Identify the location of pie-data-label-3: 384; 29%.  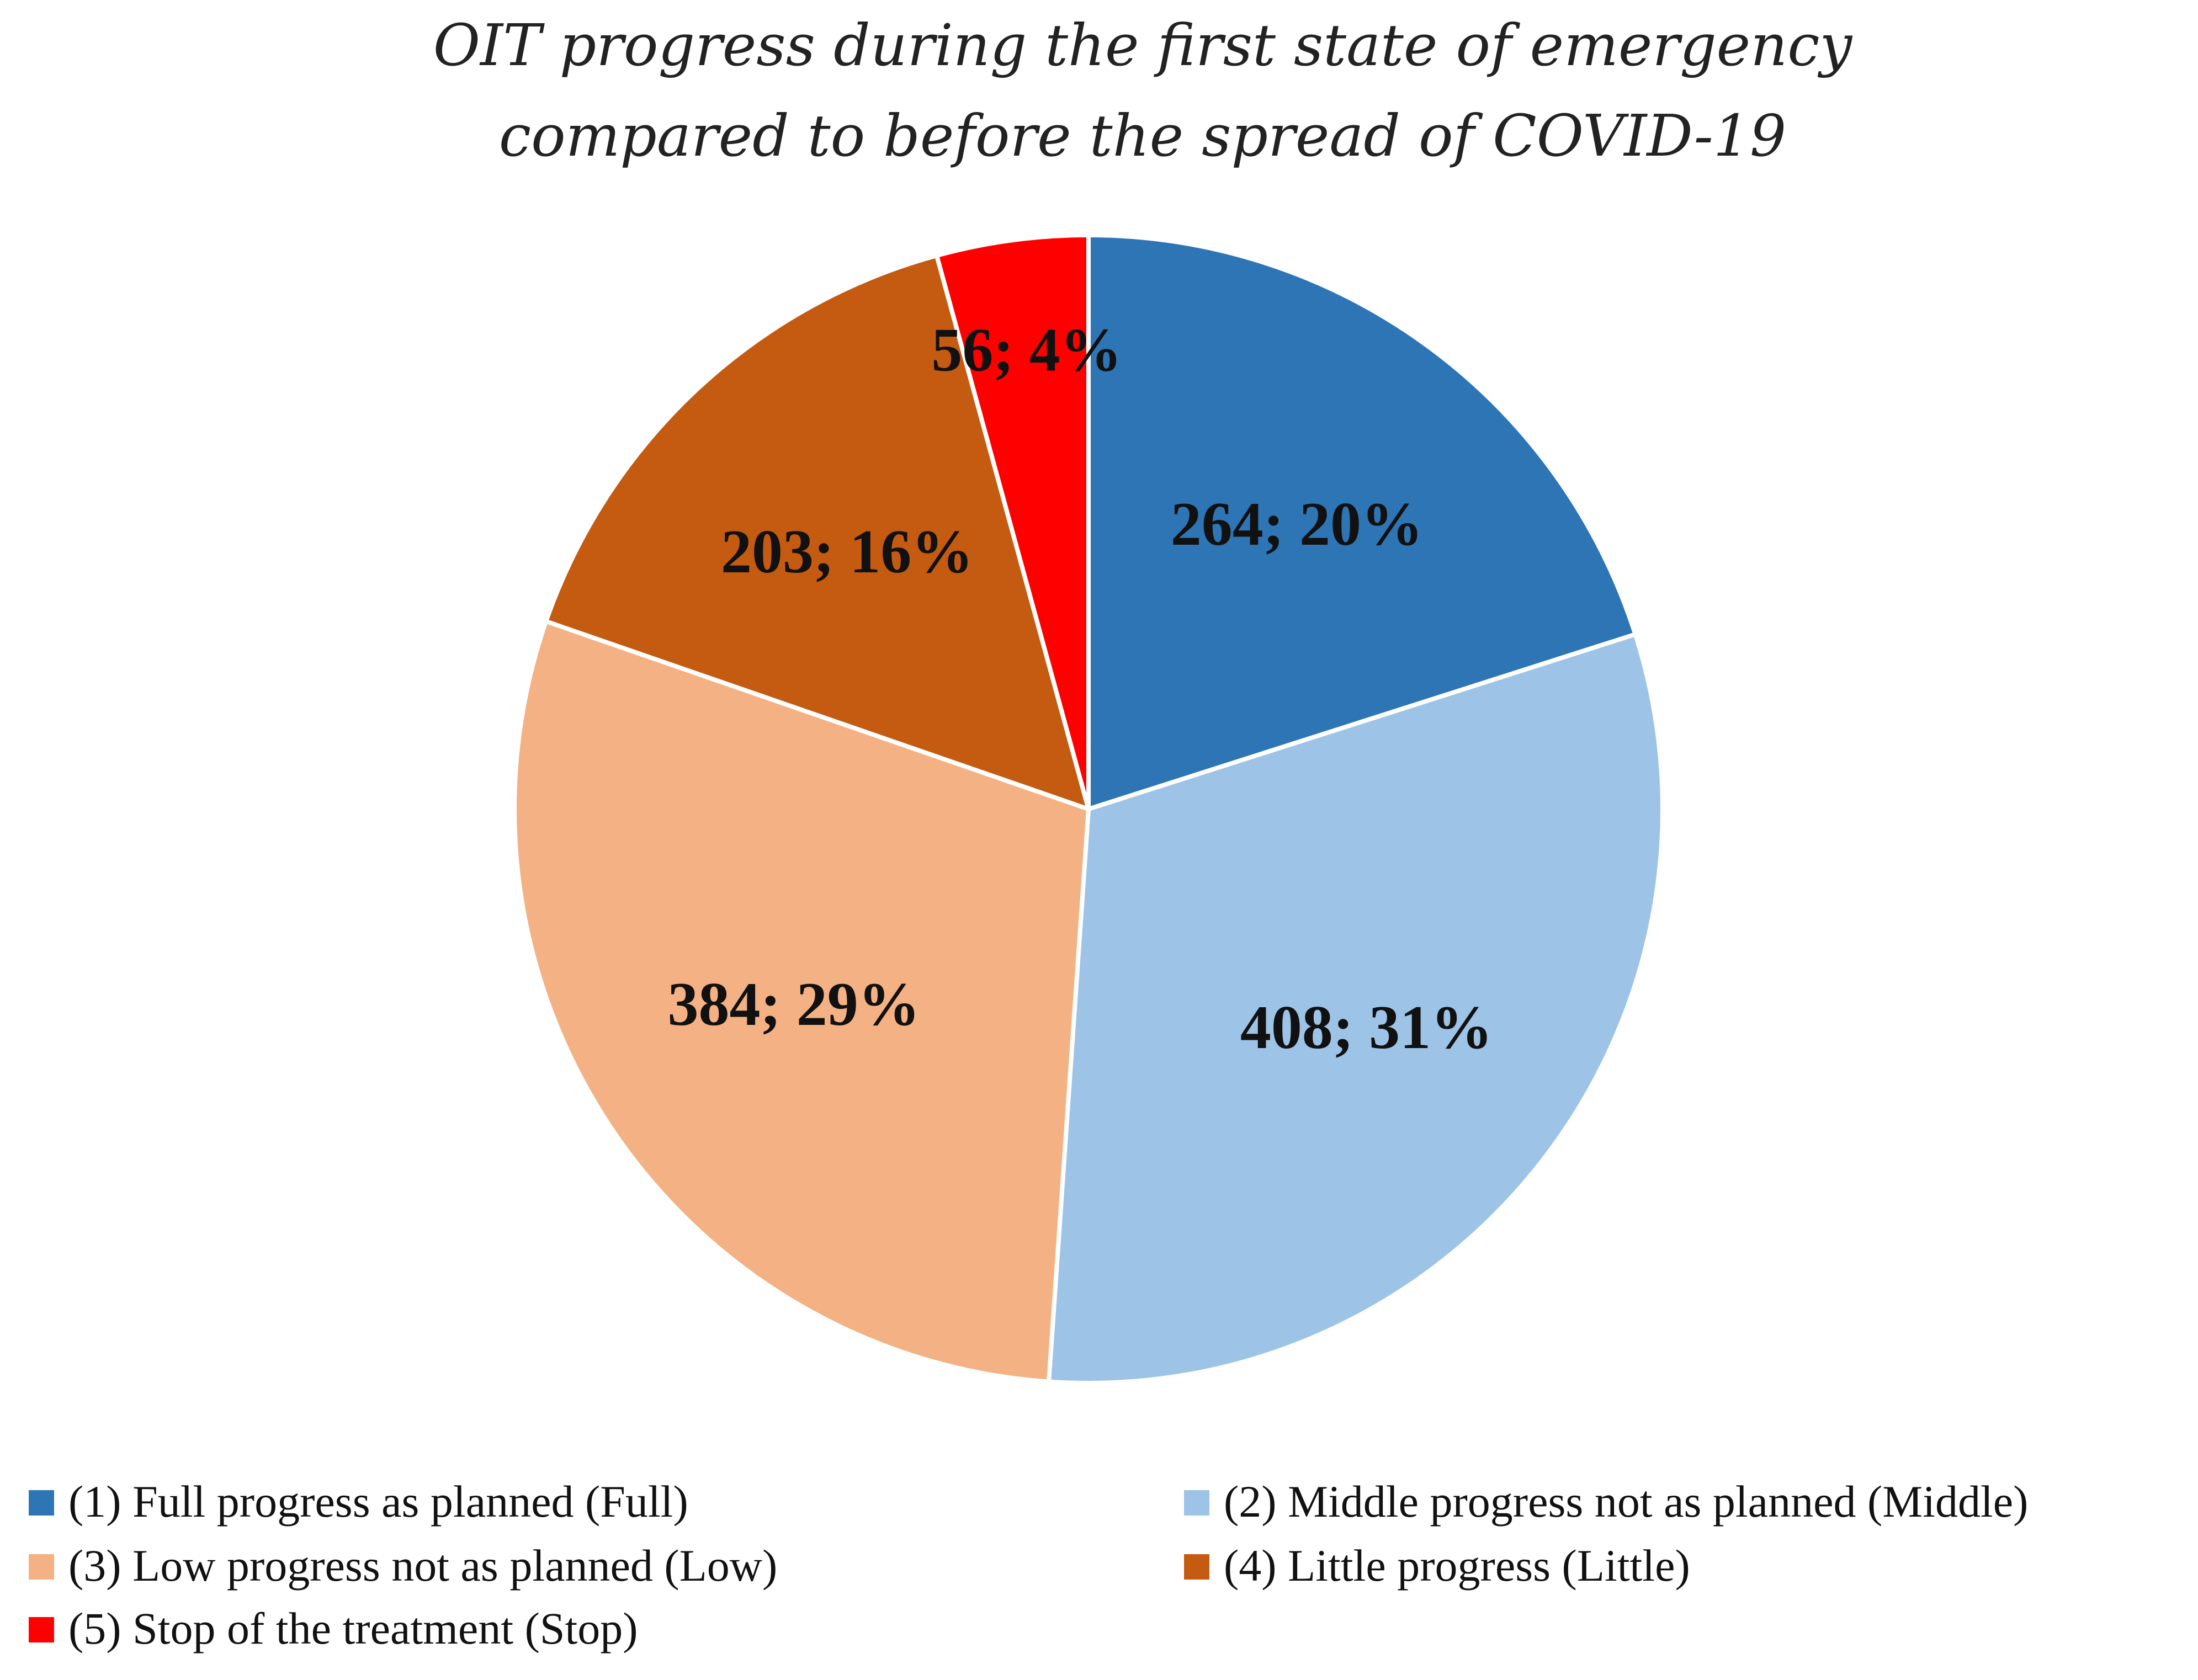
(794, 1005).